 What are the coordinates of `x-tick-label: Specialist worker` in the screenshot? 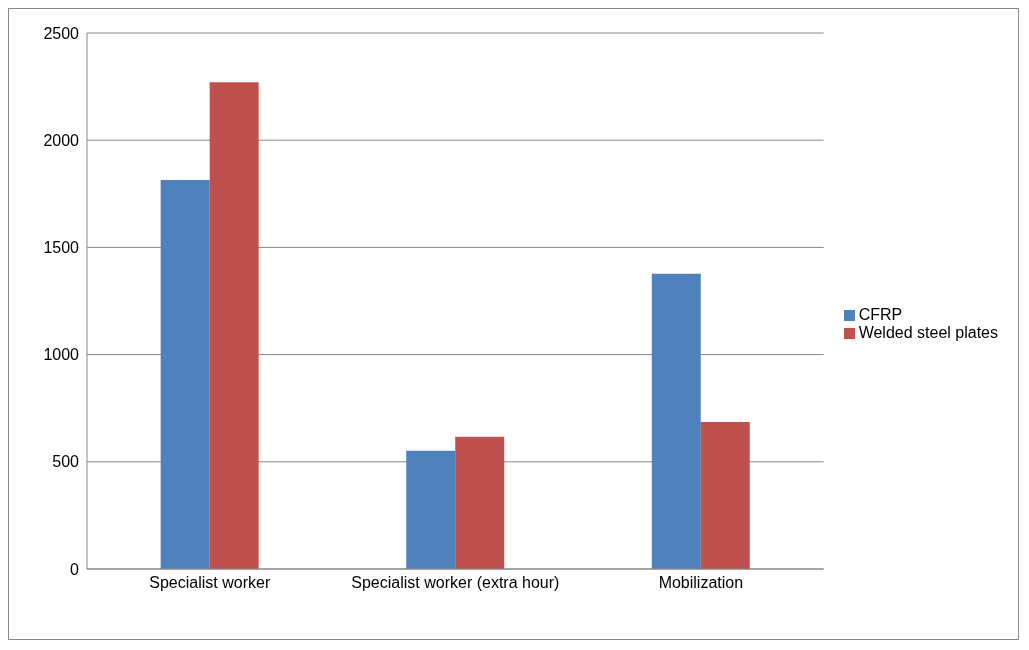 It's located at (210, 583).